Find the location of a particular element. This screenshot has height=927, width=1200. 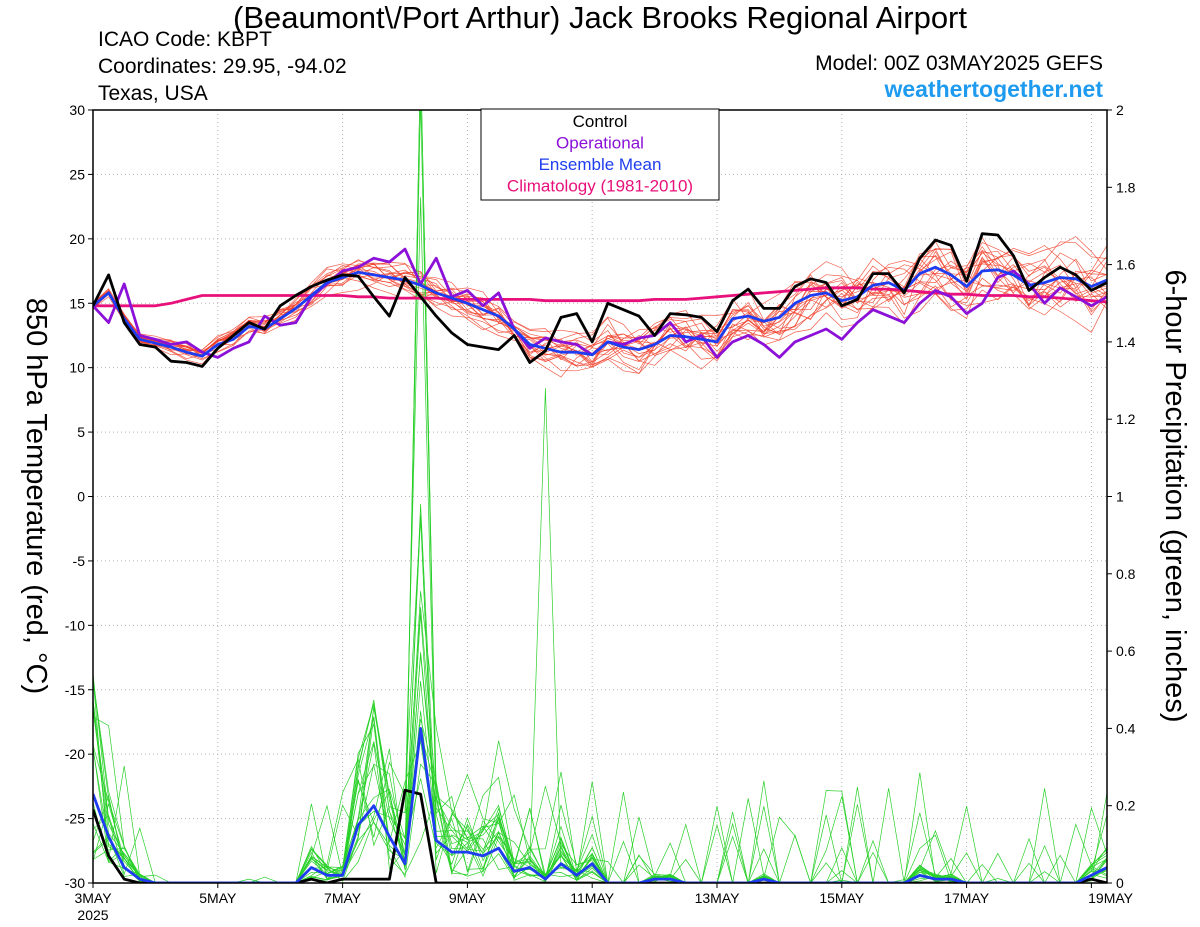

x-year-label: 2025 is located at coordinates (92, 915).